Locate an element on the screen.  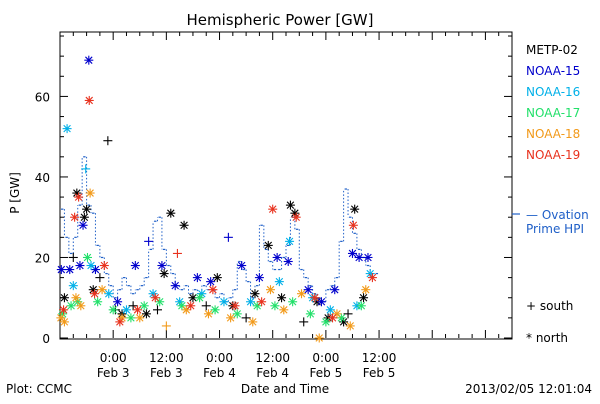
x-tick-date: Feb 5 is located at coordinates (326, 373).